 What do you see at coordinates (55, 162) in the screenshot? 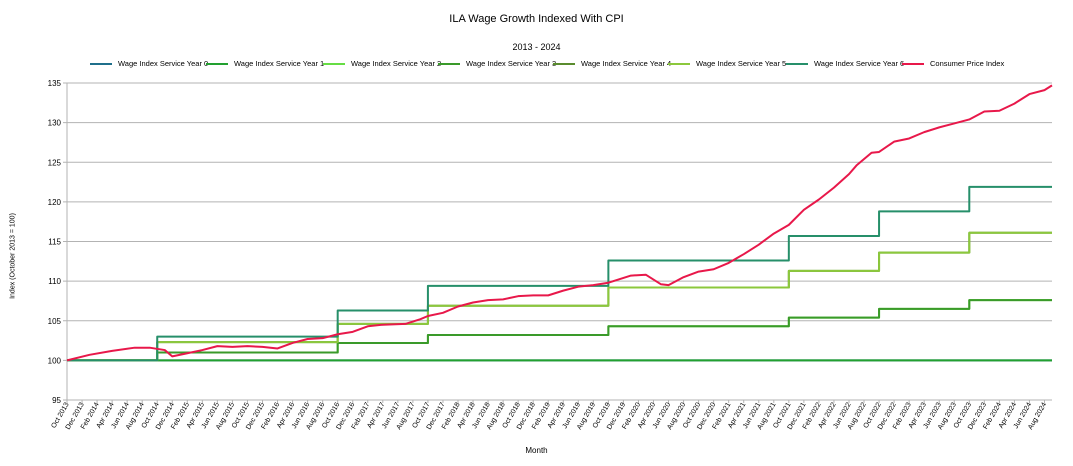
I see `y-tick-label: 125` at bounding box center [55, 162].